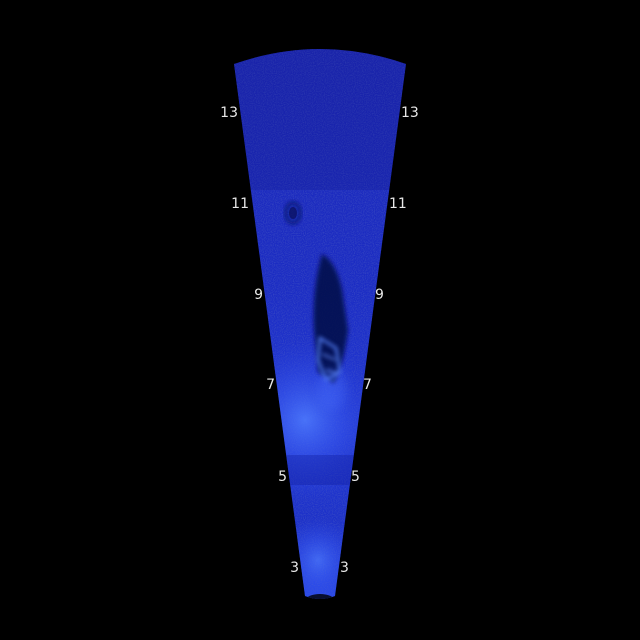 The width and height of the screenshot is (640, 640). What do you see at coordinates (293, 213) in the screenshot?
I see `small-target` at bounding box center [293, 213].